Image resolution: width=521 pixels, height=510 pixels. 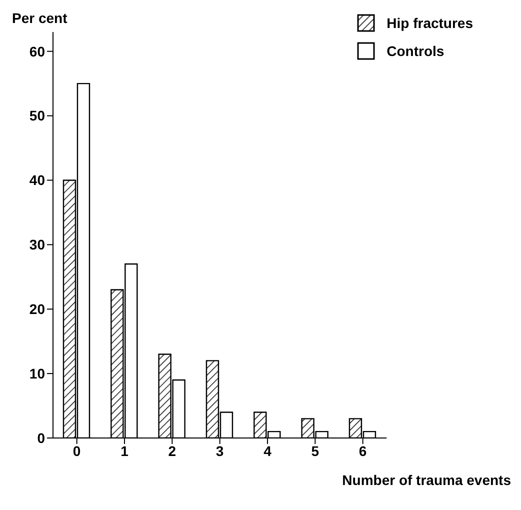 What do you see at coordinates (41, 438) in the screenshot?
I see `y-tick-label: 0` at bounding box center [41, 438].